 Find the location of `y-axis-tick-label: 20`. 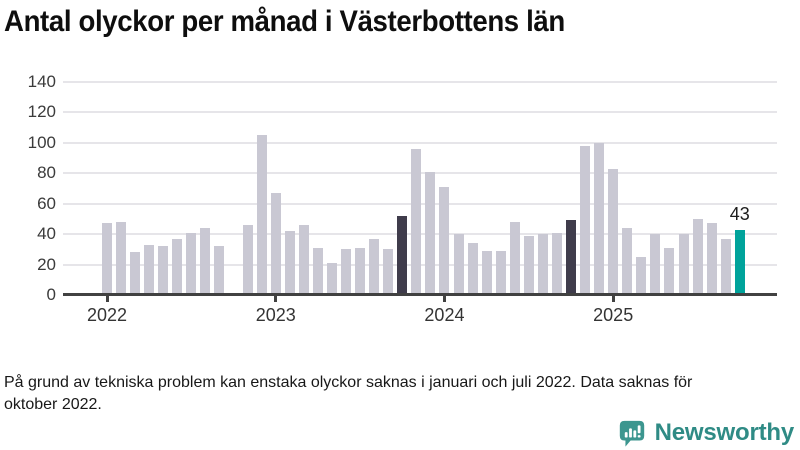

y-axis-tick-label: 20 is located at coordinates (46, 264).